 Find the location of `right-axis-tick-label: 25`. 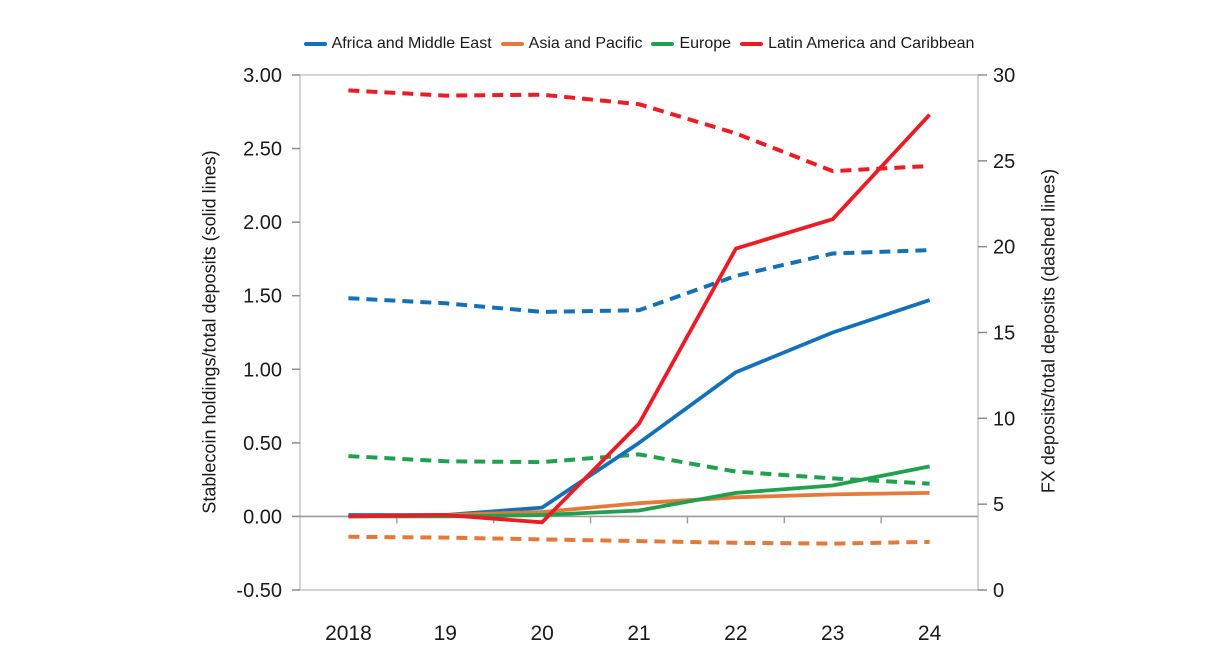

right-axis-tick-label: 25 is located at coordinates (1004, 162).